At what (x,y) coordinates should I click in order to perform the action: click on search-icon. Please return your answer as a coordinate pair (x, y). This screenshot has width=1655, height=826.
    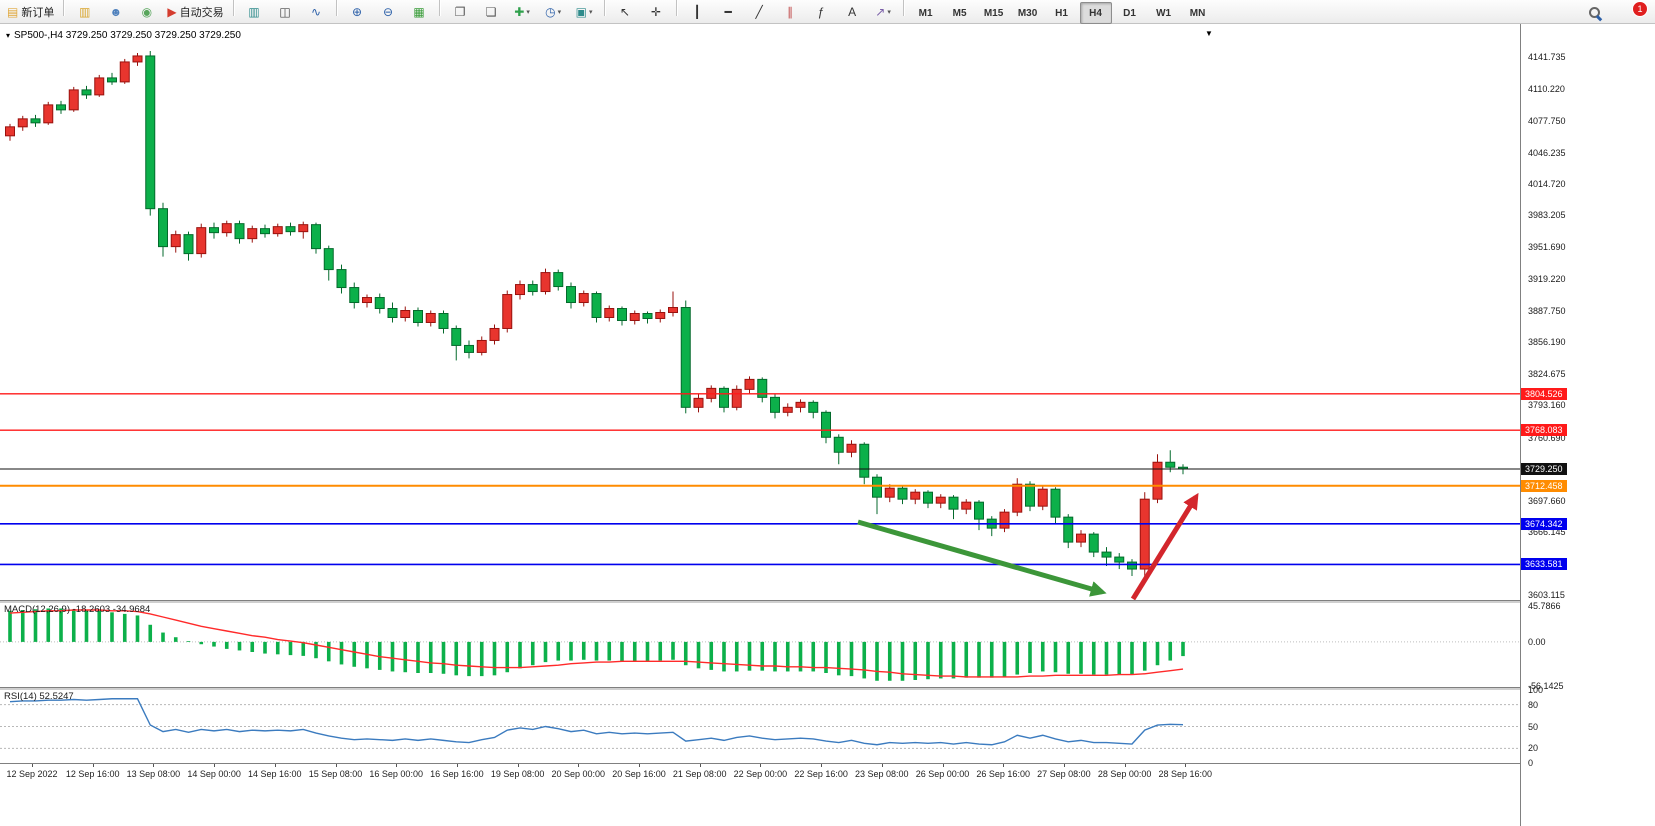
    Looking at the image, I should click on (1594, 12).